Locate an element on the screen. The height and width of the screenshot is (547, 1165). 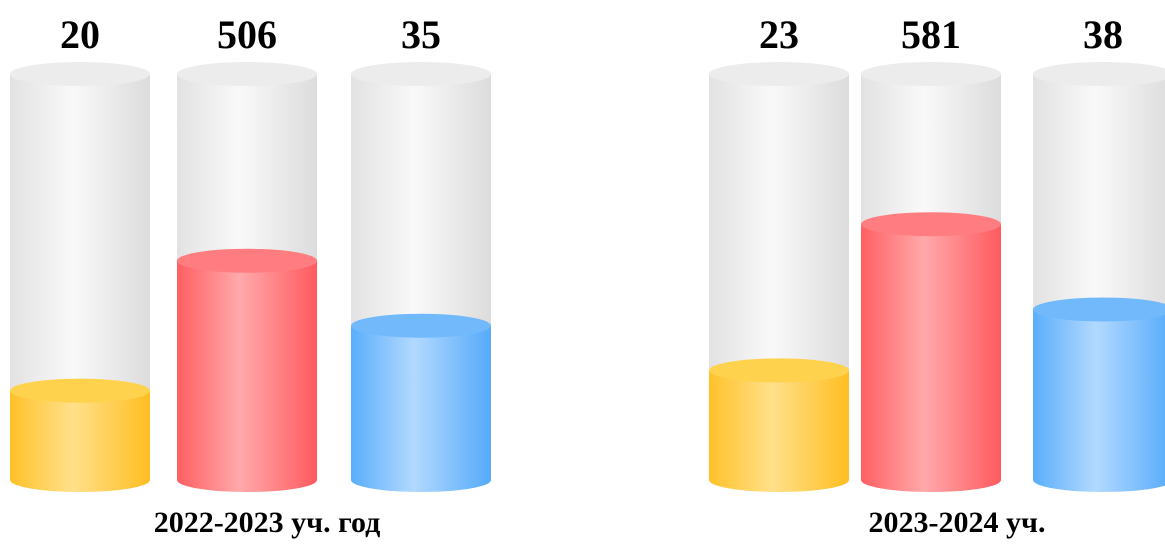
bar-cap-2023-2024-red is located at coordinates (931, 224).